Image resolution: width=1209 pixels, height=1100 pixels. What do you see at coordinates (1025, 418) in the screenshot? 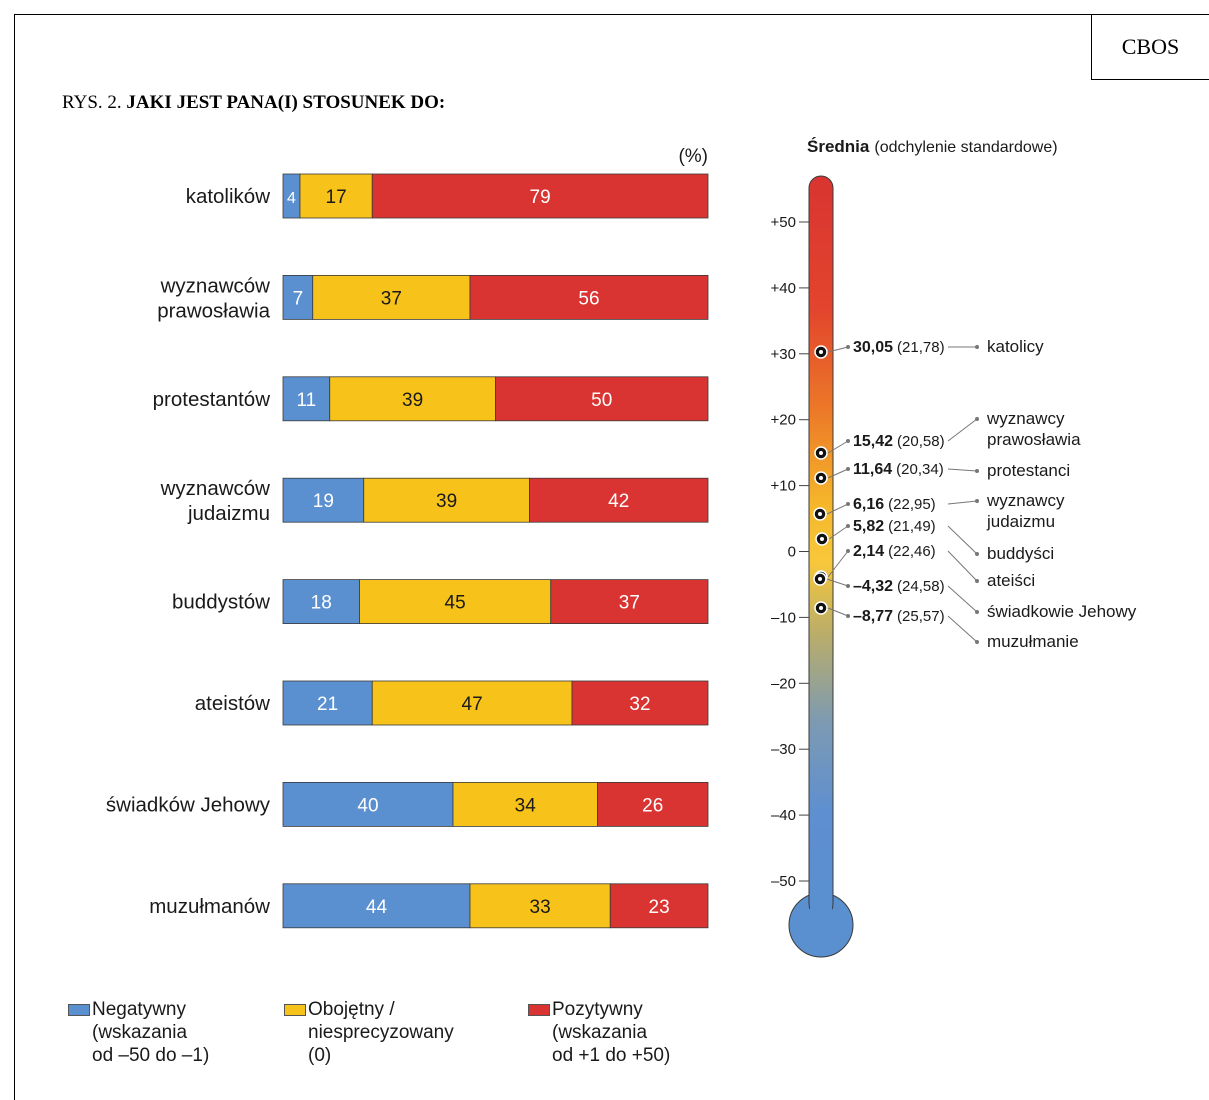
I see `annotation-wyznawcy-prawoslawia-label-line: wyznawcy` at bounding box center [1025, 418].